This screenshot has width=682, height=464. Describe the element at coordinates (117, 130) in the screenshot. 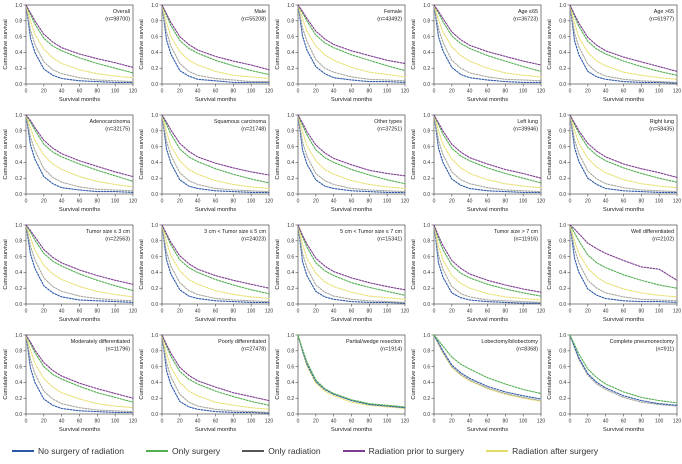

I see `panel-n-label: (n=32175)` at that location.